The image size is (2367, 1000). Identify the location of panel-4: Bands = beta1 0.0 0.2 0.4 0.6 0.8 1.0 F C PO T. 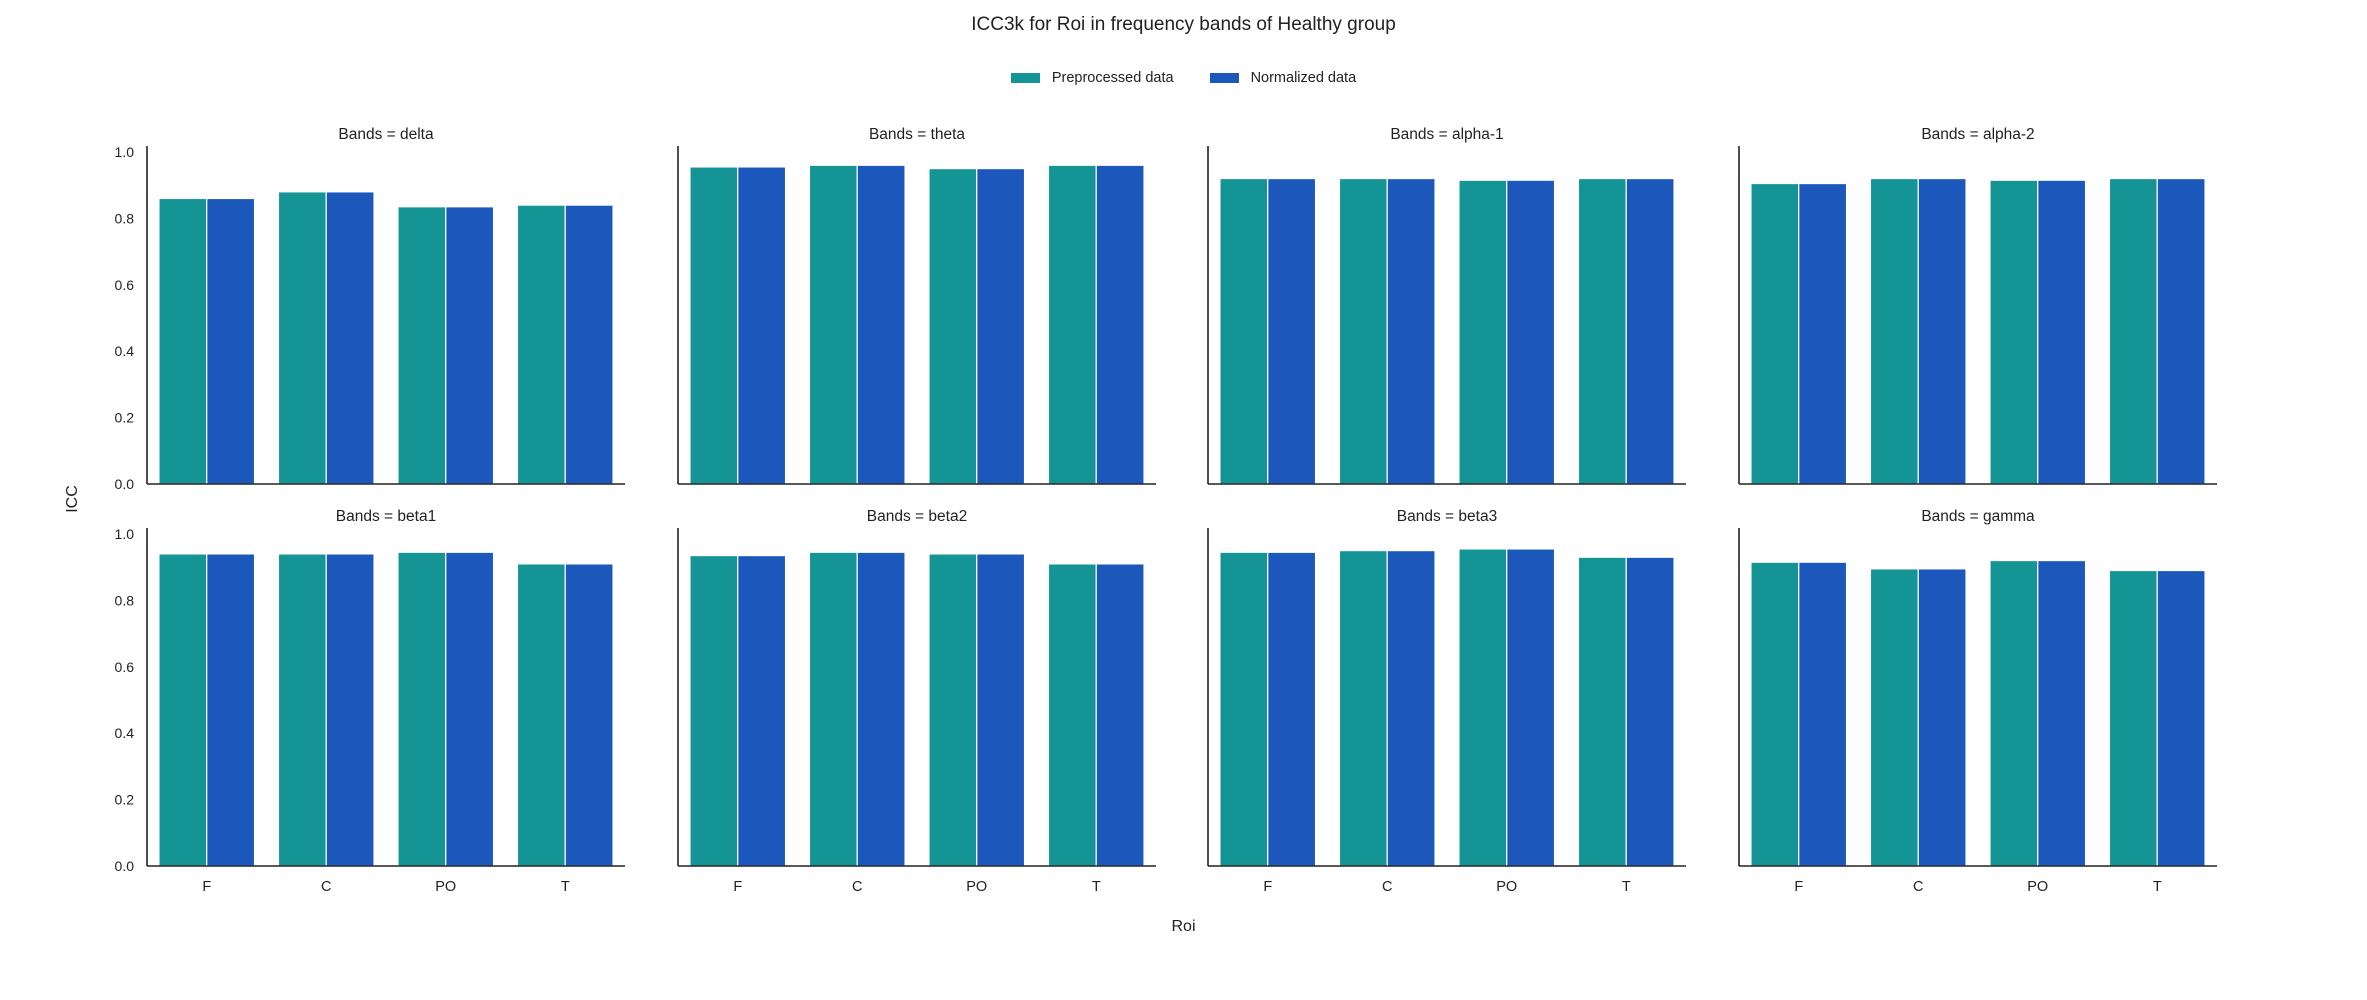
(370, 701).